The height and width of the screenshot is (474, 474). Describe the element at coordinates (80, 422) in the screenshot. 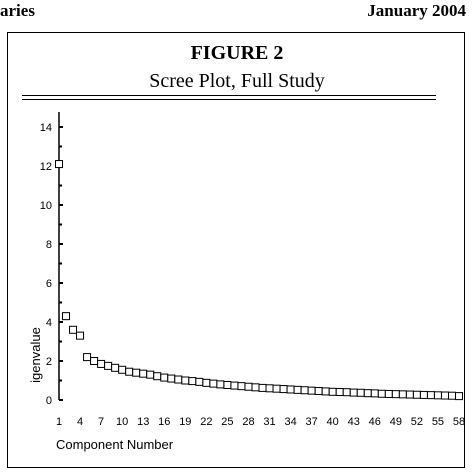

I see `x-tick-label: 4` at that location.